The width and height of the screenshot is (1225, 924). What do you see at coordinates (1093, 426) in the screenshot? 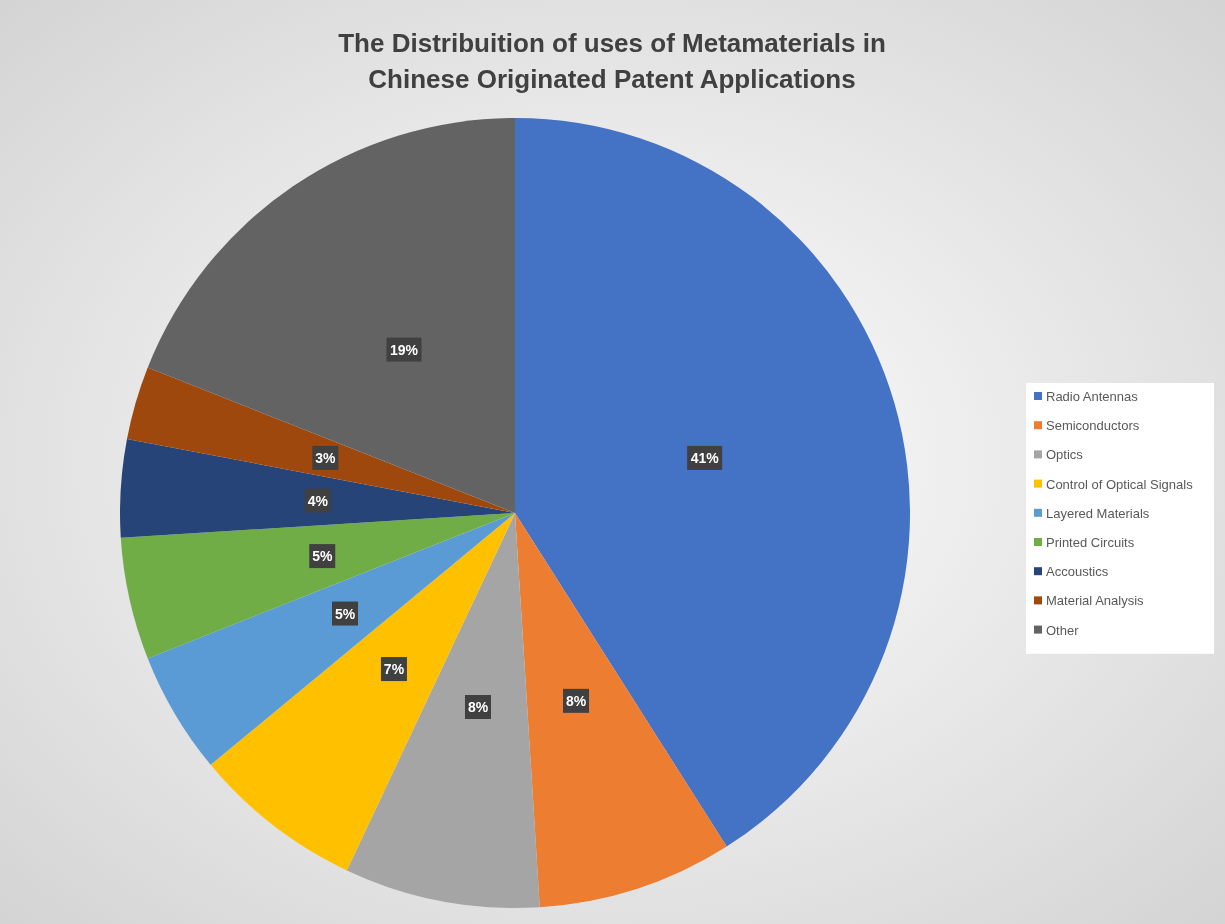
I see `legend-label: Semiconductors` at bounding box center [1093, 426].